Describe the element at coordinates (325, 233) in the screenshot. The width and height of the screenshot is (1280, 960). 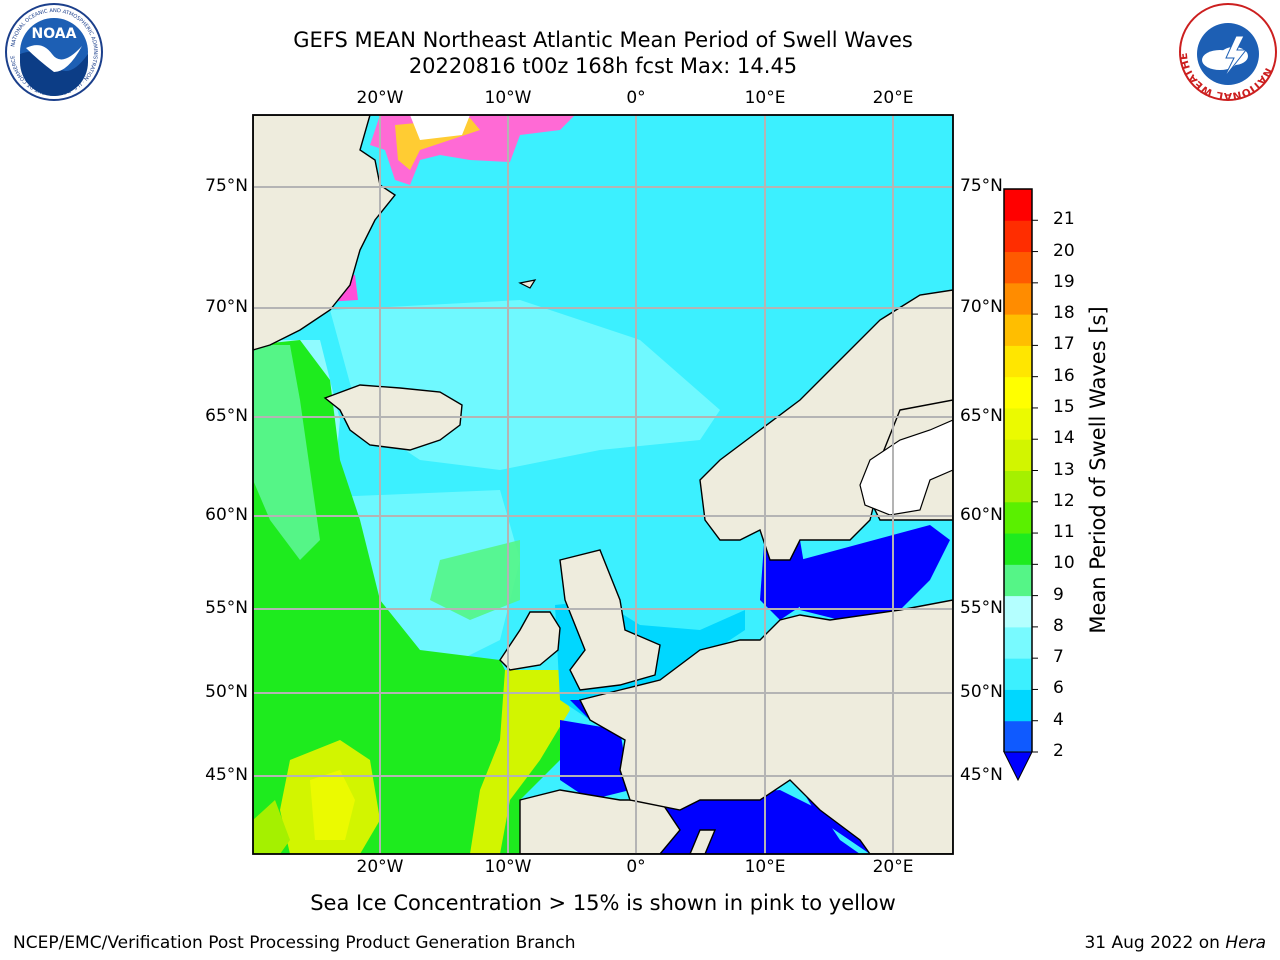
I see `greenland` at that location.